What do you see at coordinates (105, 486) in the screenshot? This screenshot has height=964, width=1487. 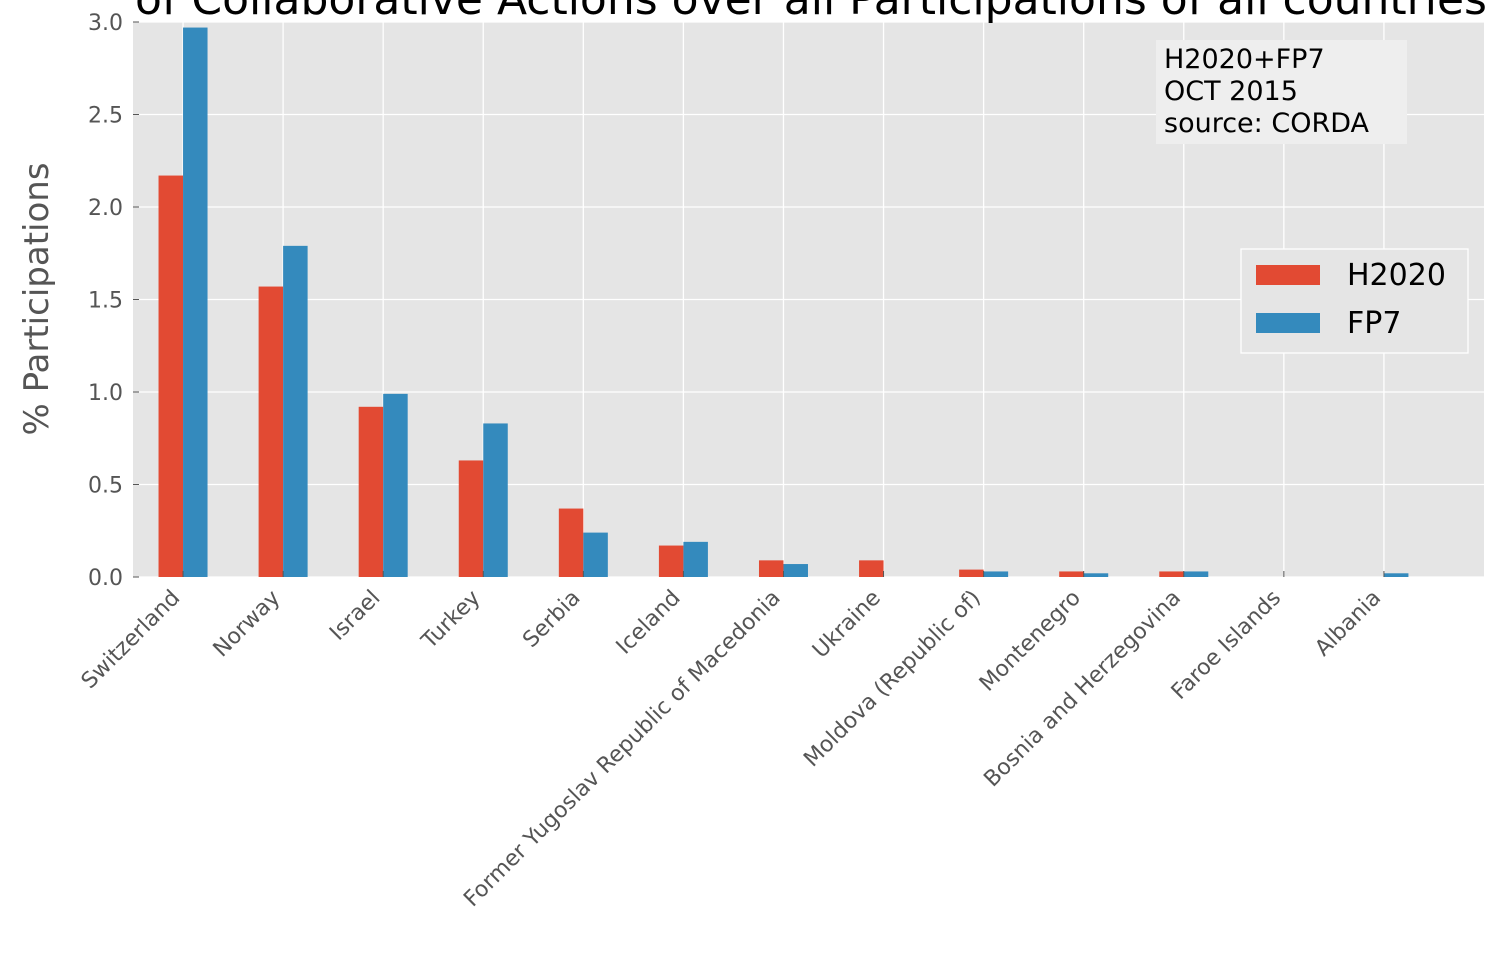 I see `y-tick-label: 0.5` at bounding box center [105, 486].